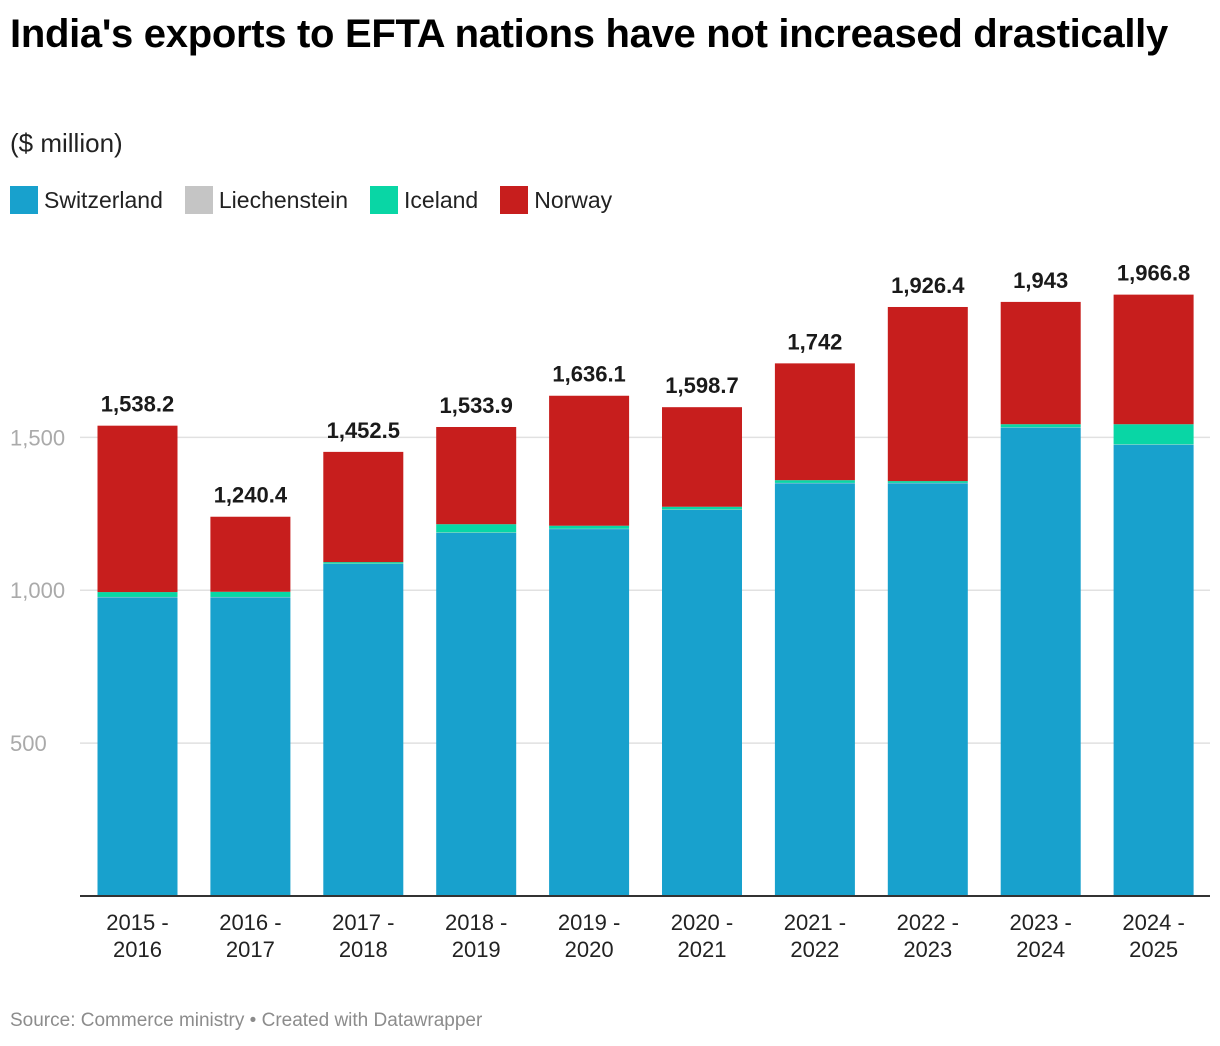 The width and height of the screenshot is (1220, 1046). I want to click on total-label: 1,742, so click(814, 341).